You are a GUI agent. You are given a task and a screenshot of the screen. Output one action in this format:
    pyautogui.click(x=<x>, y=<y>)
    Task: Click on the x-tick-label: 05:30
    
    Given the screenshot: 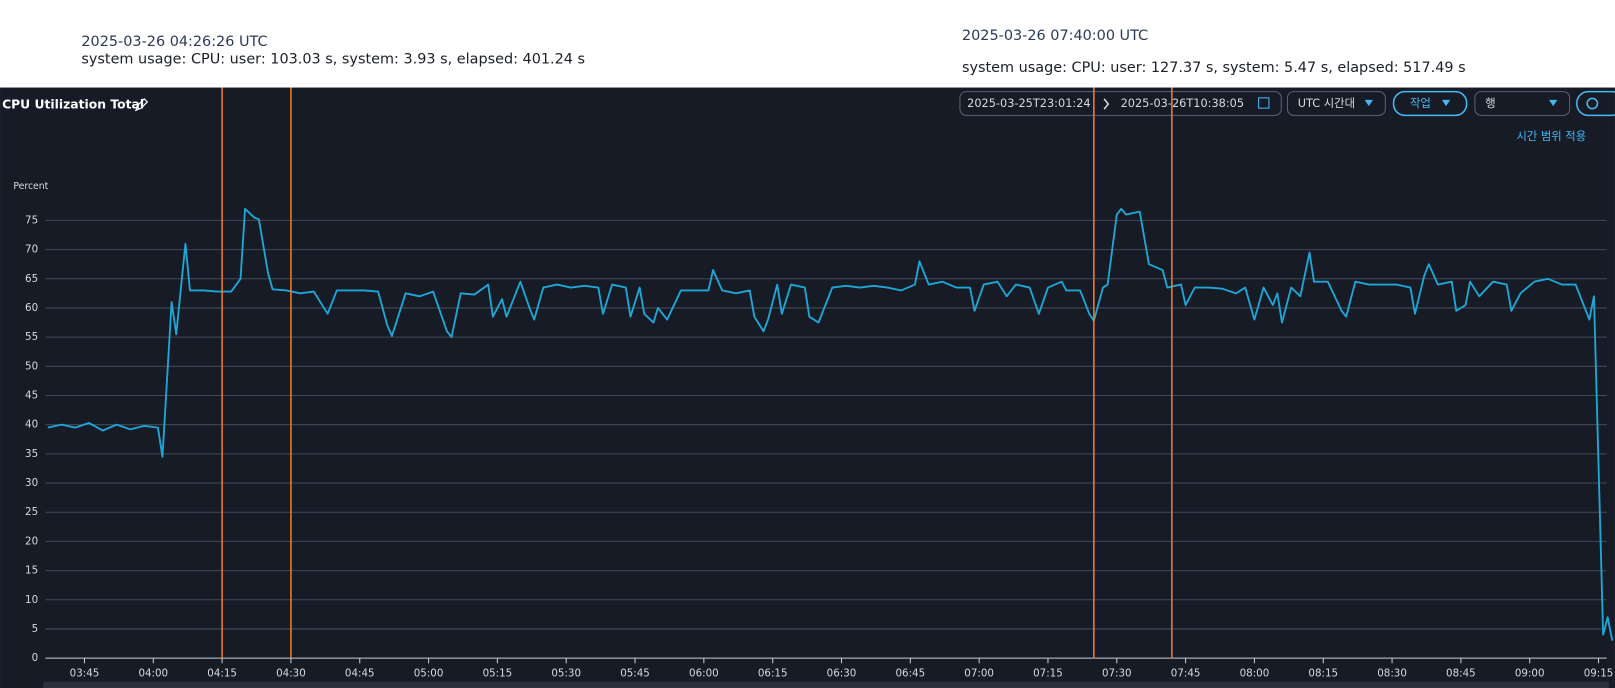 What is the action you would take?
    pyautogui.click(x=566, y=674)
    